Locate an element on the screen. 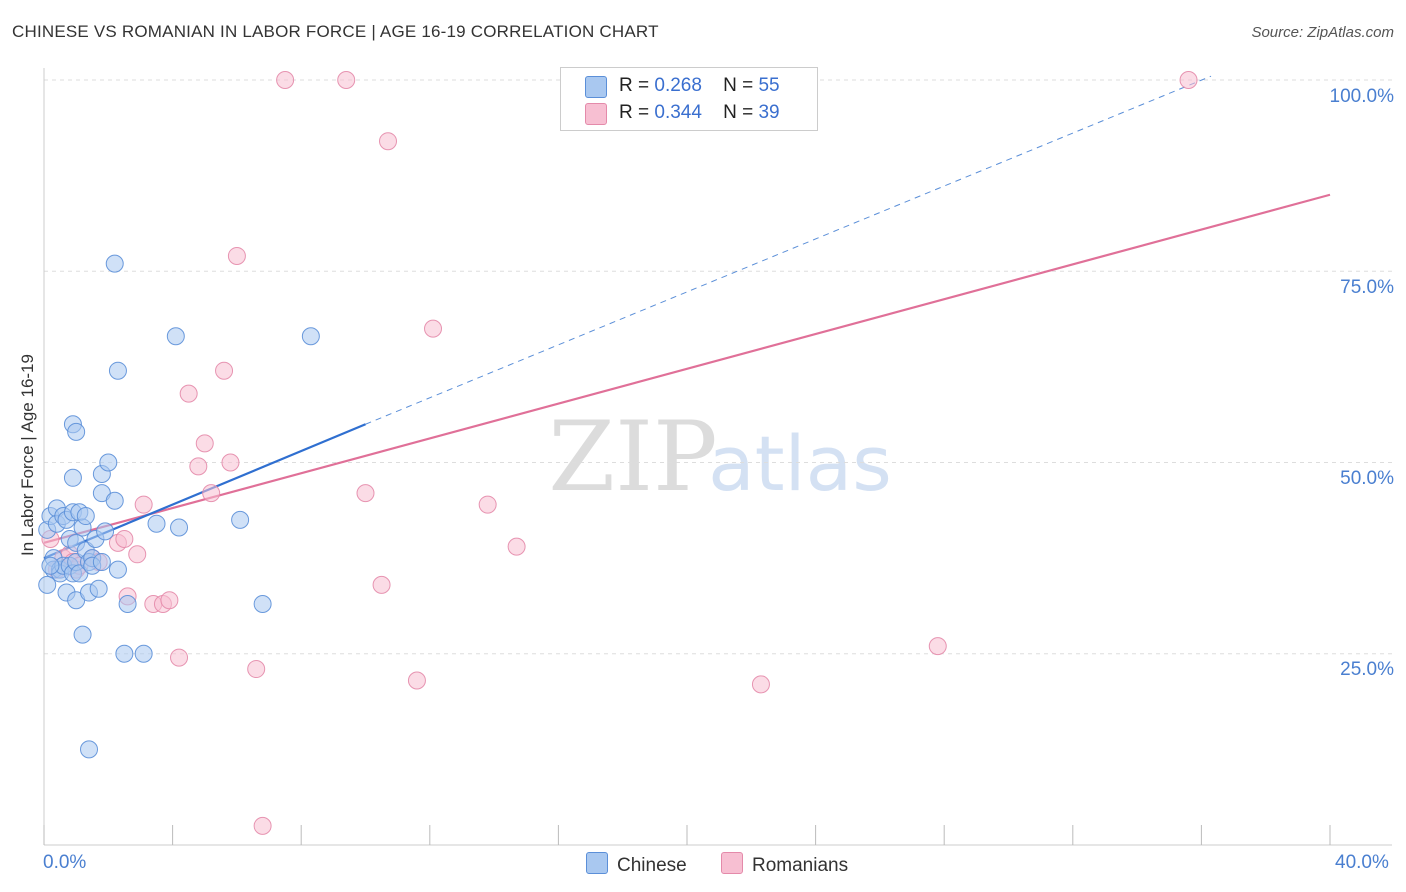 The height and width of the screenshot is (892, 1406). correlation-legend: R = 0.268 N = 55 R = 0.344 N = 39 is located at coordinates (689, 99).